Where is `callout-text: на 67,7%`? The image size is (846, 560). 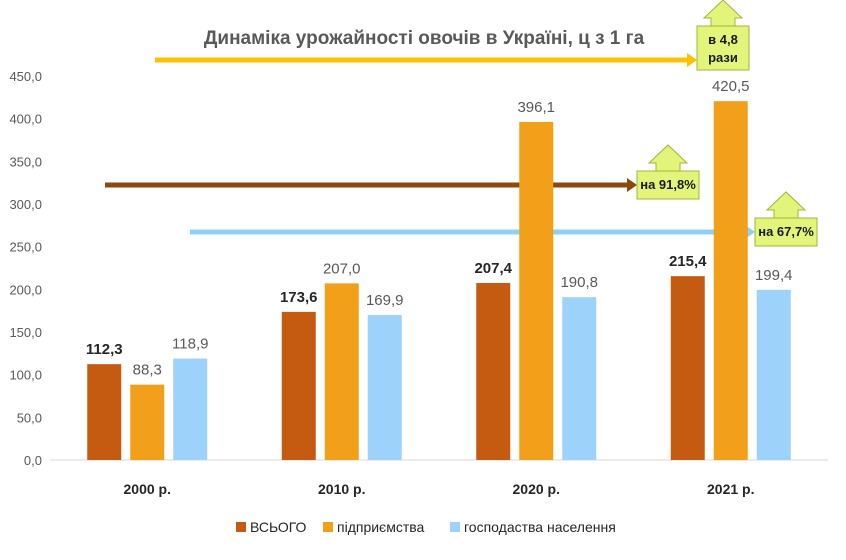 callout-text: на 67,7% is located at coordinates (786, 231).